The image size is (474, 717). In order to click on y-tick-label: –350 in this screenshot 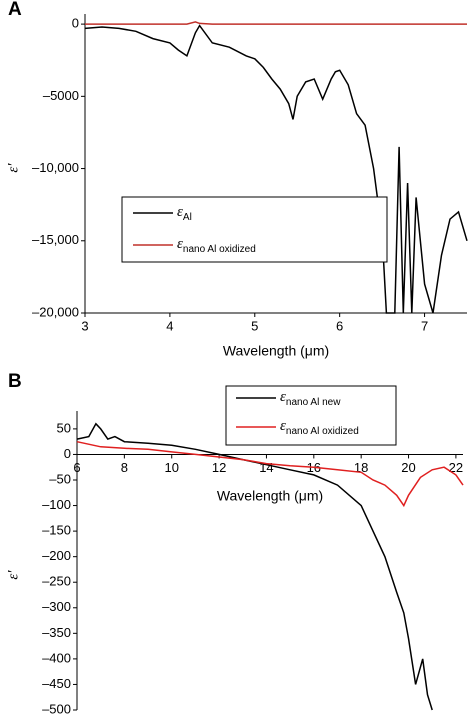, I will do `click(56, 632)`.